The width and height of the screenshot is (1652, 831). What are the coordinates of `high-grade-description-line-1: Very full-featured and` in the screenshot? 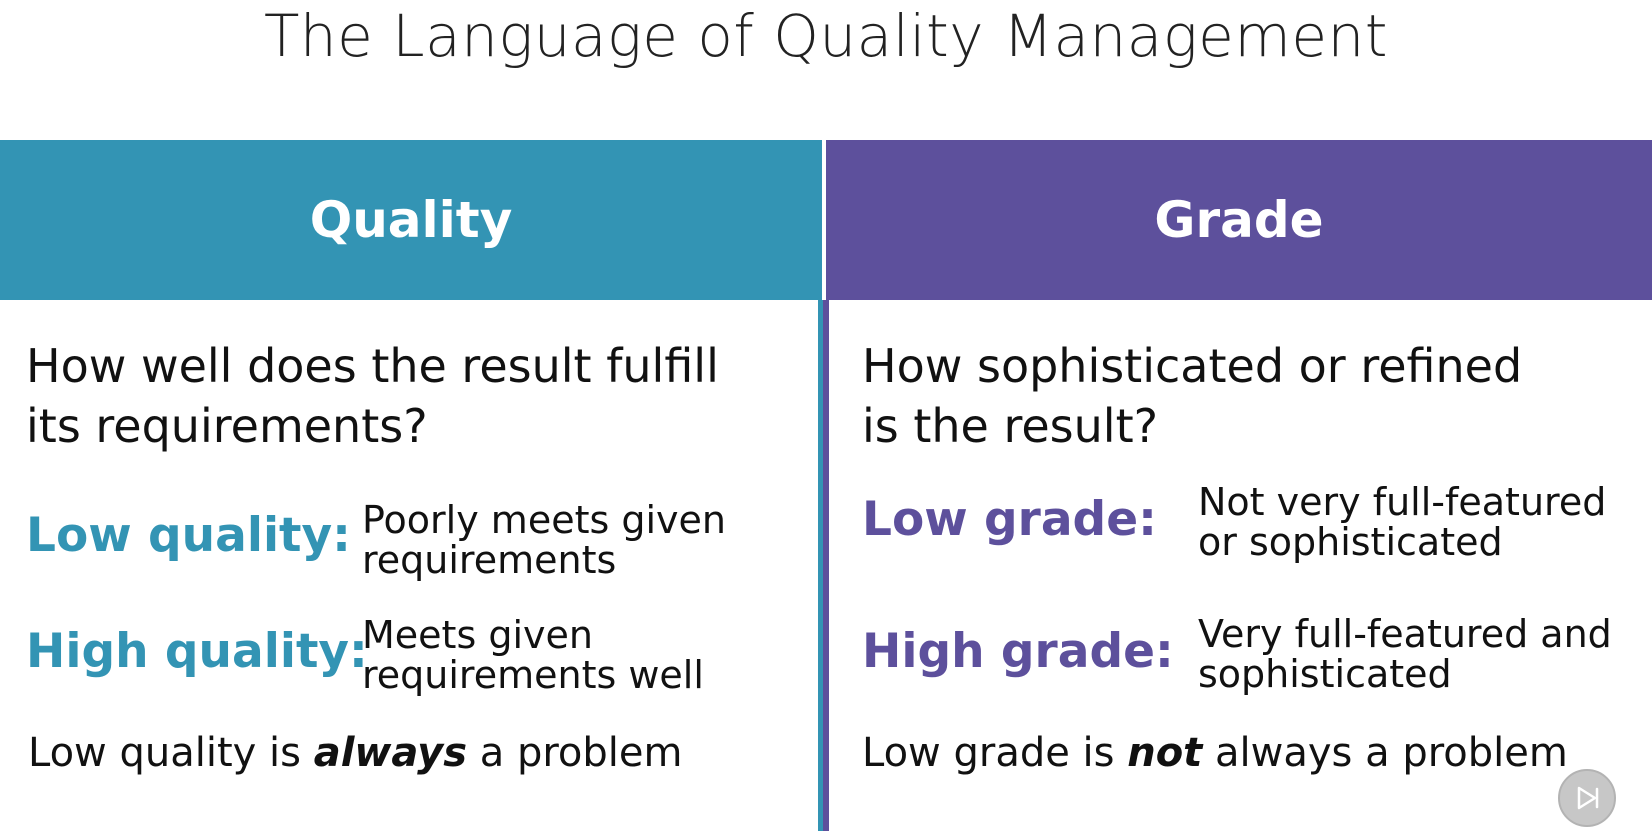 It's located at (1405, 634).